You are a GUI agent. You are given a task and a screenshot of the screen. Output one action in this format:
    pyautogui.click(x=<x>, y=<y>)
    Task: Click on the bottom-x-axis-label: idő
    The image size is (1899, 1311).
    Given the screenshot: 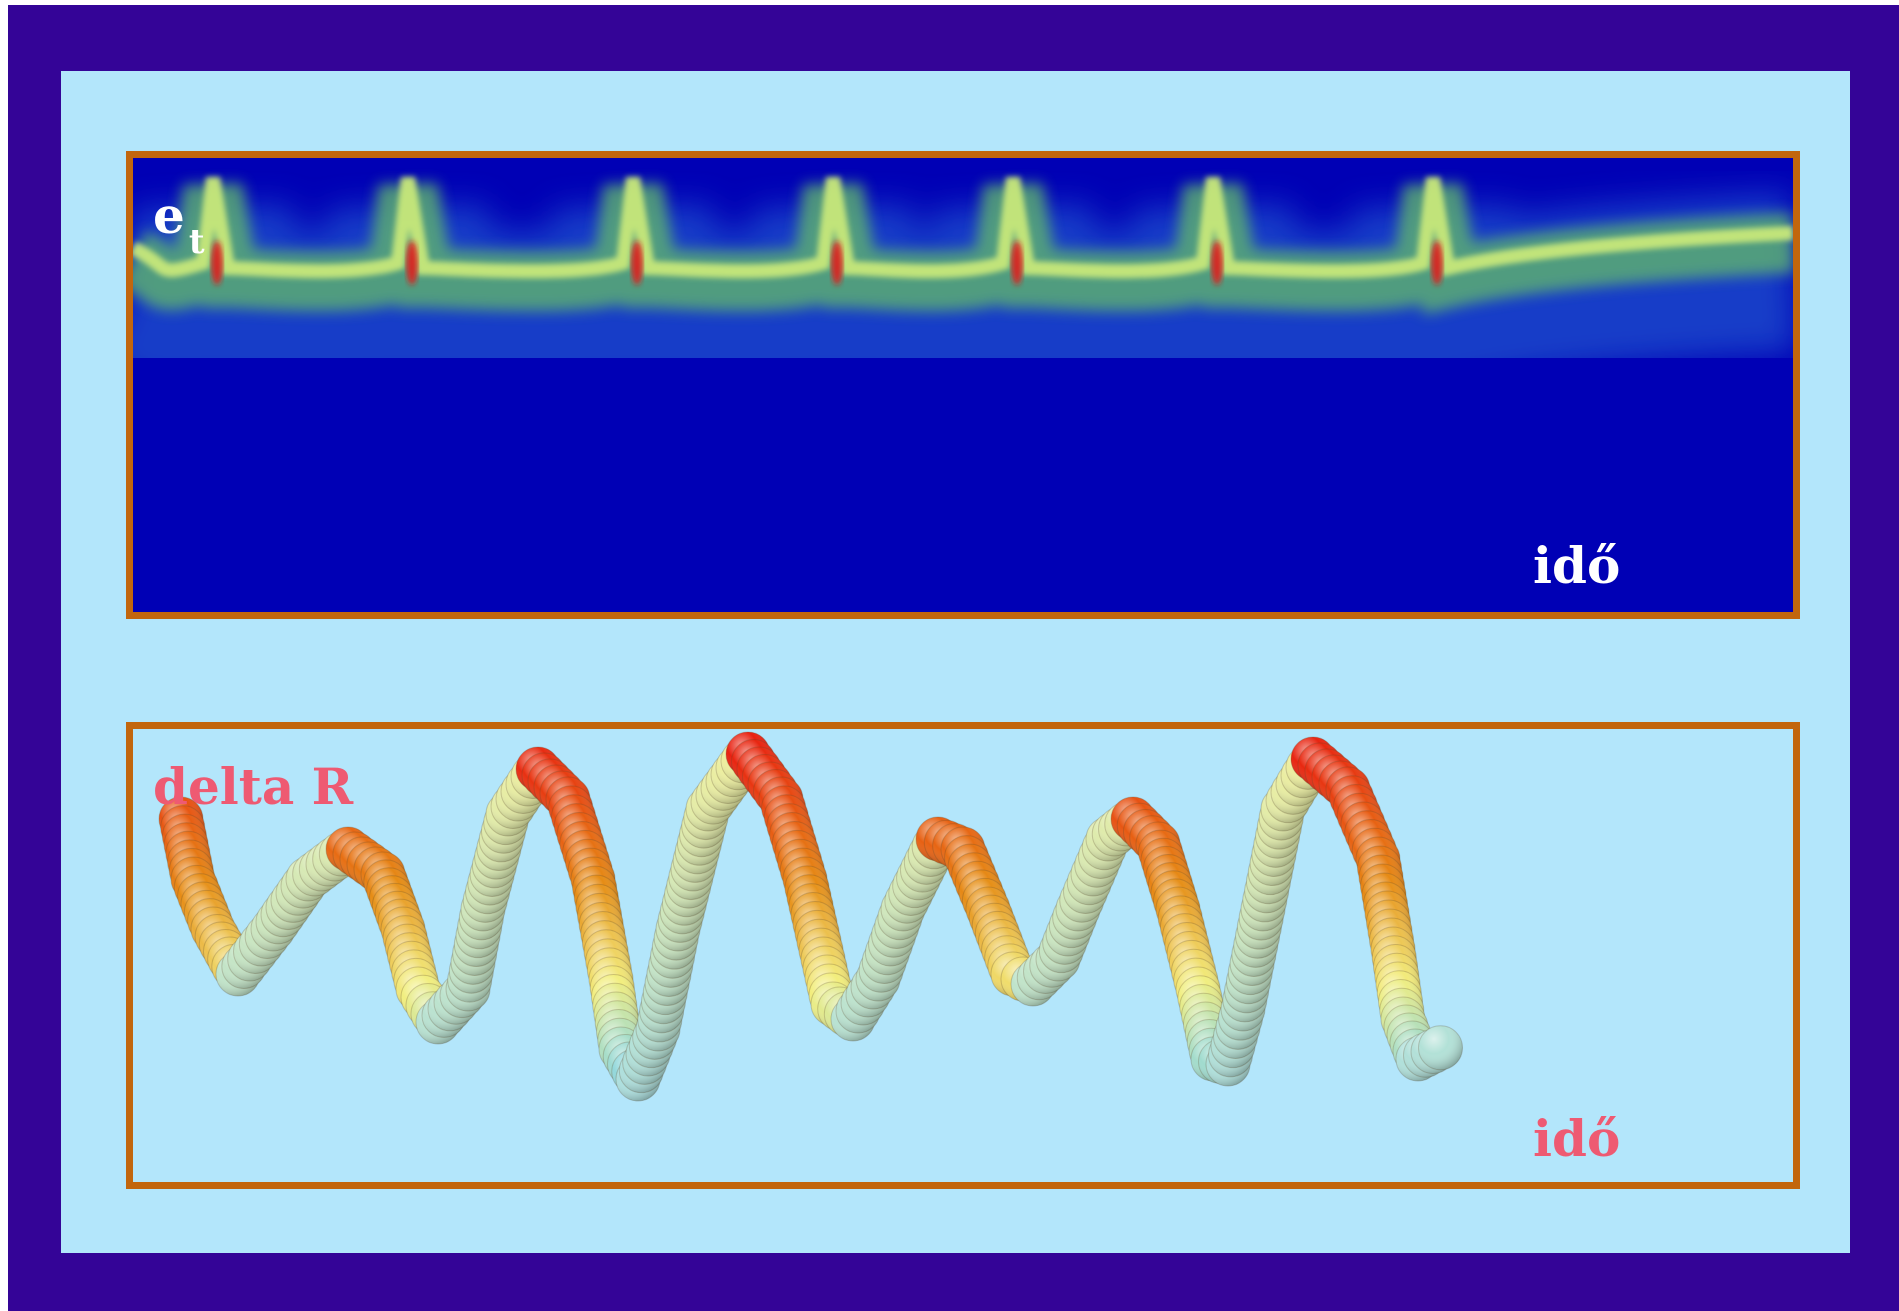 What is the action you would take?
    pyautogui.click(x=1577, y=1138)
    